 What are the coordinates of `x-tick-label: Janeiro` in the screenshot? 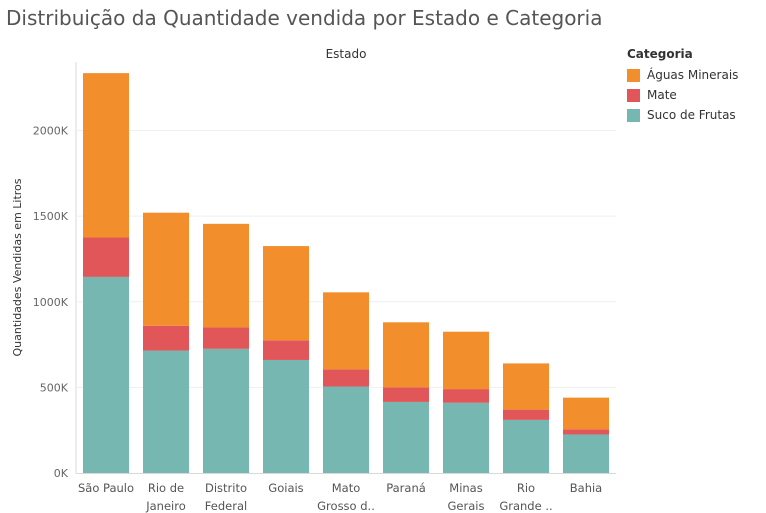 It's located at (165, 506).